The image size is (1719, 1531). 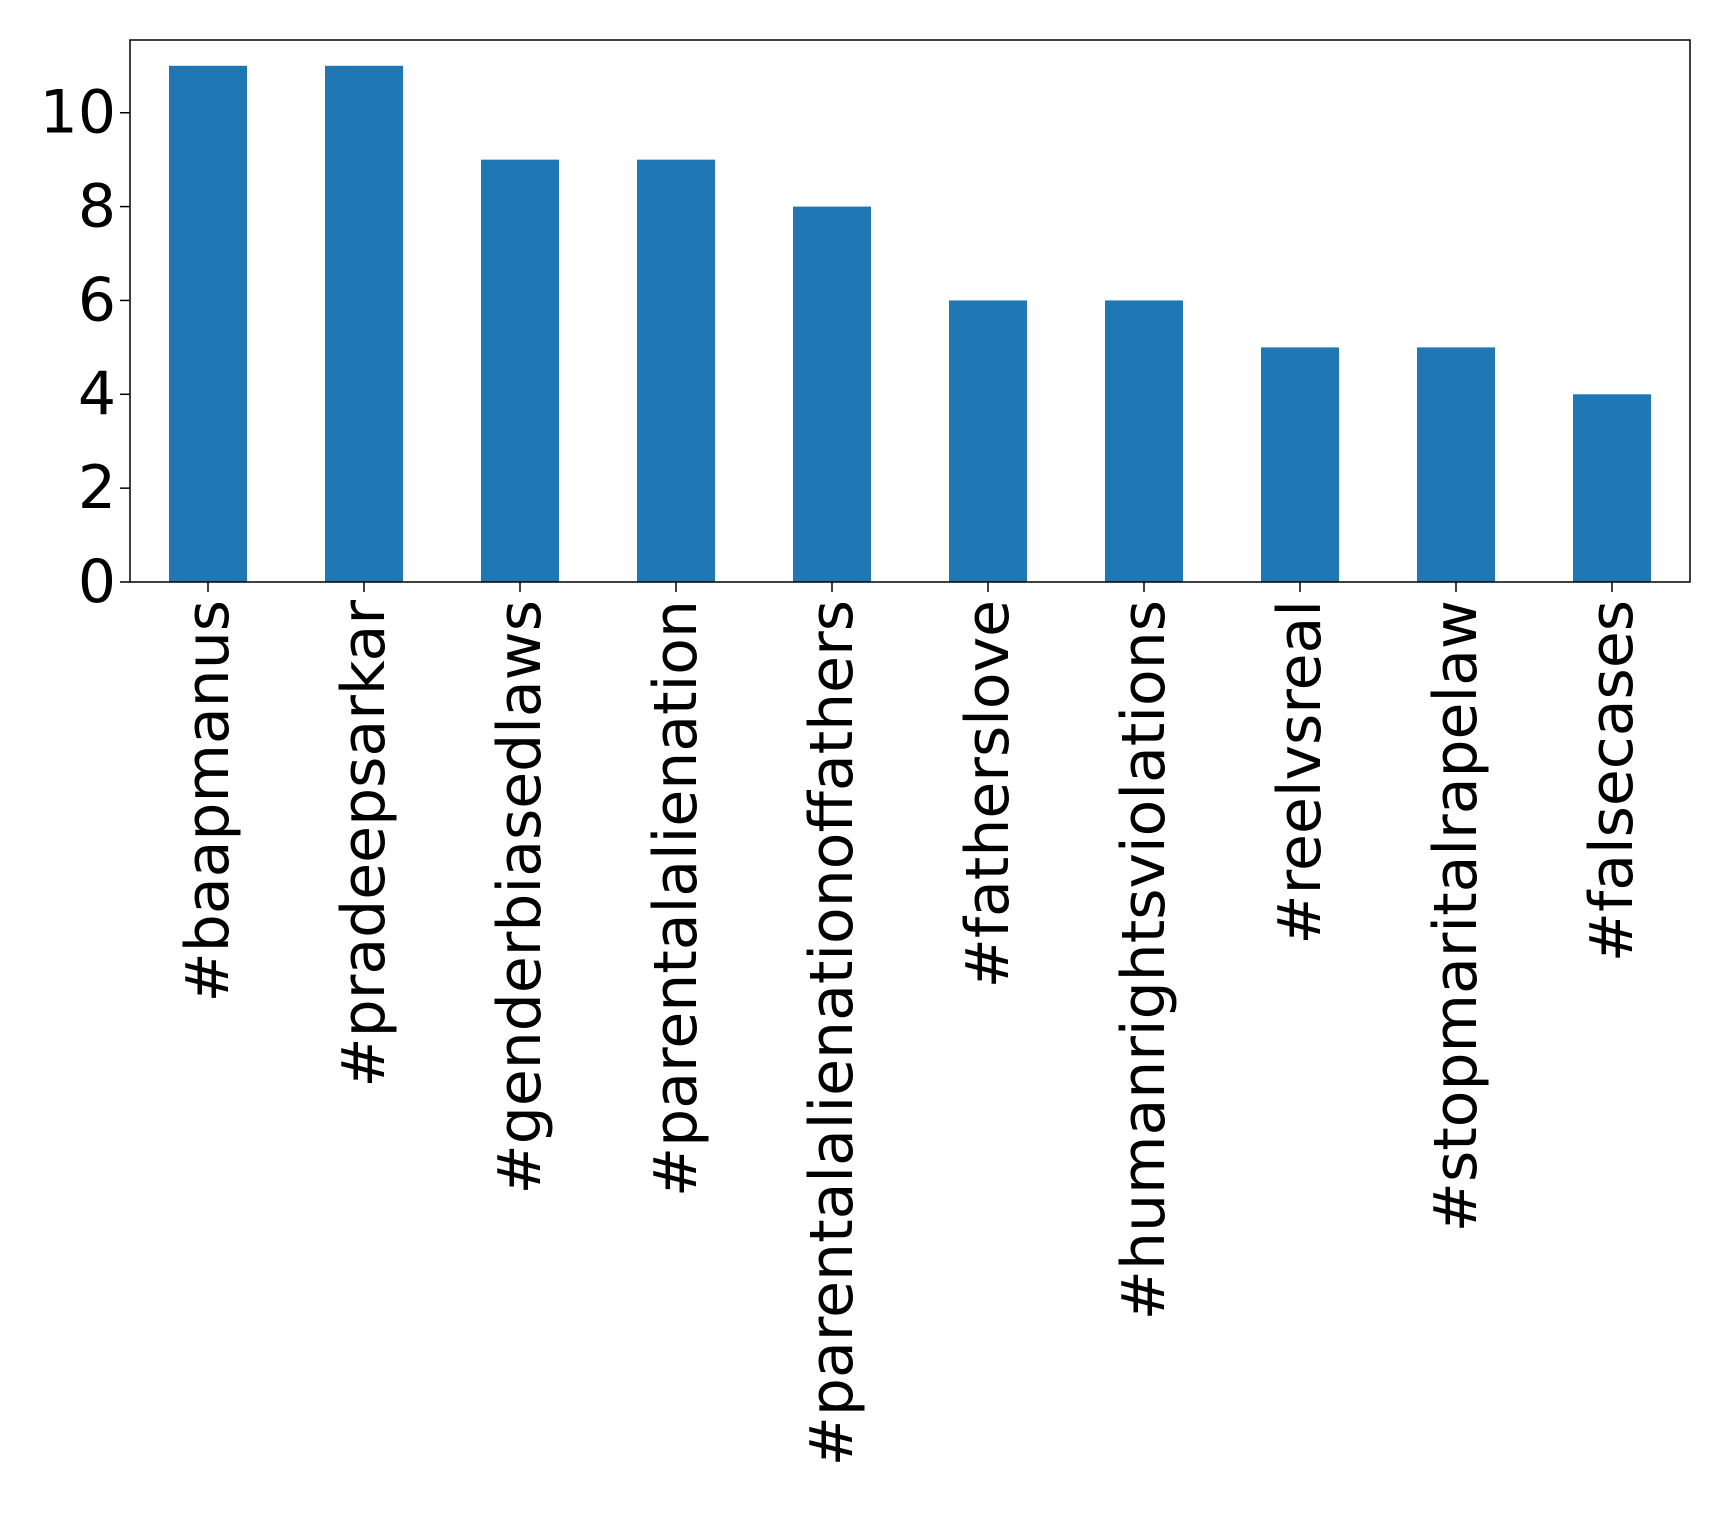 What do you see at coordinates (832, 1033) in the screenshot?
I see `x-tick-label-4: #parentalalienationoffathers` at bounding box center [832, 1033].